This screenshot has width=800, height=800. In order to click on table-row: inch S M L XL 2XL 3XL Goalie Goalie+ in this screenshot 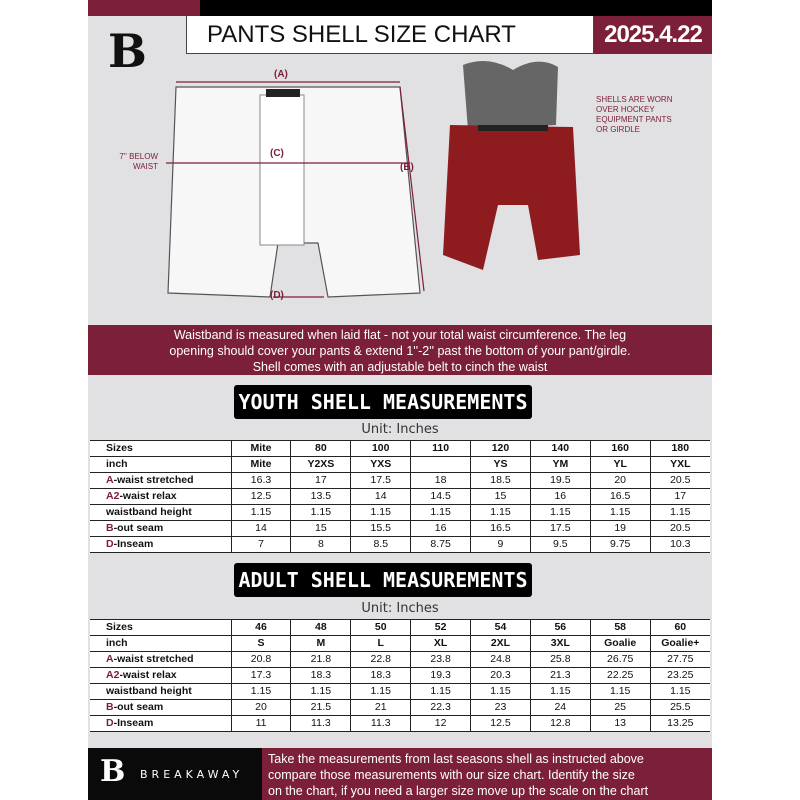, I will do `click(400, 643)`.